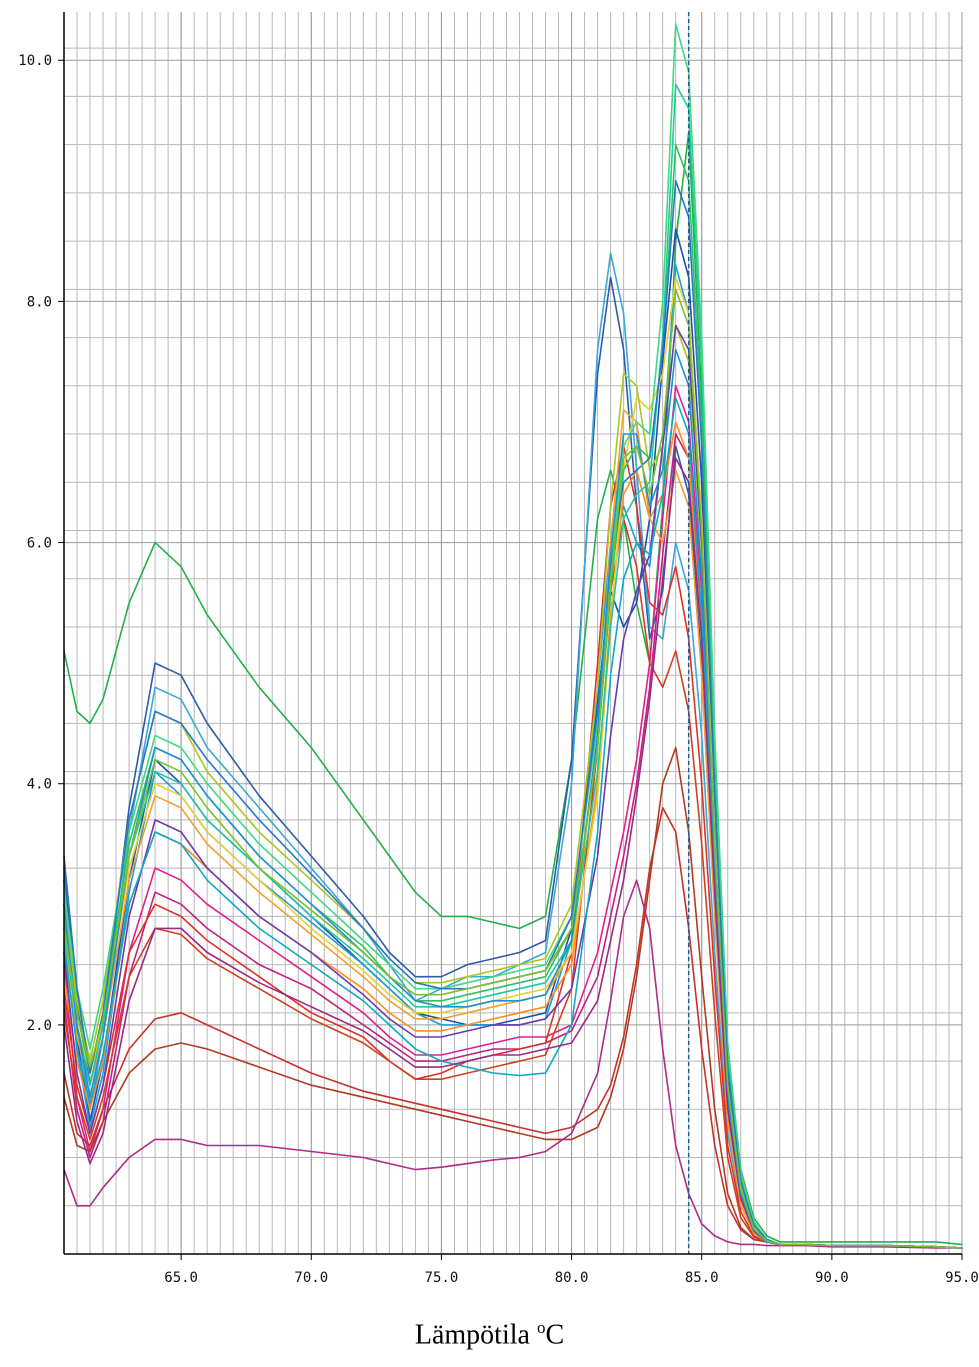 This screenshot has width=979, height=1367. What do you see at coordinates (35, 61) in the screenshot?
I see `y-tick-label: 10.0` at bounding box center [35, 61].